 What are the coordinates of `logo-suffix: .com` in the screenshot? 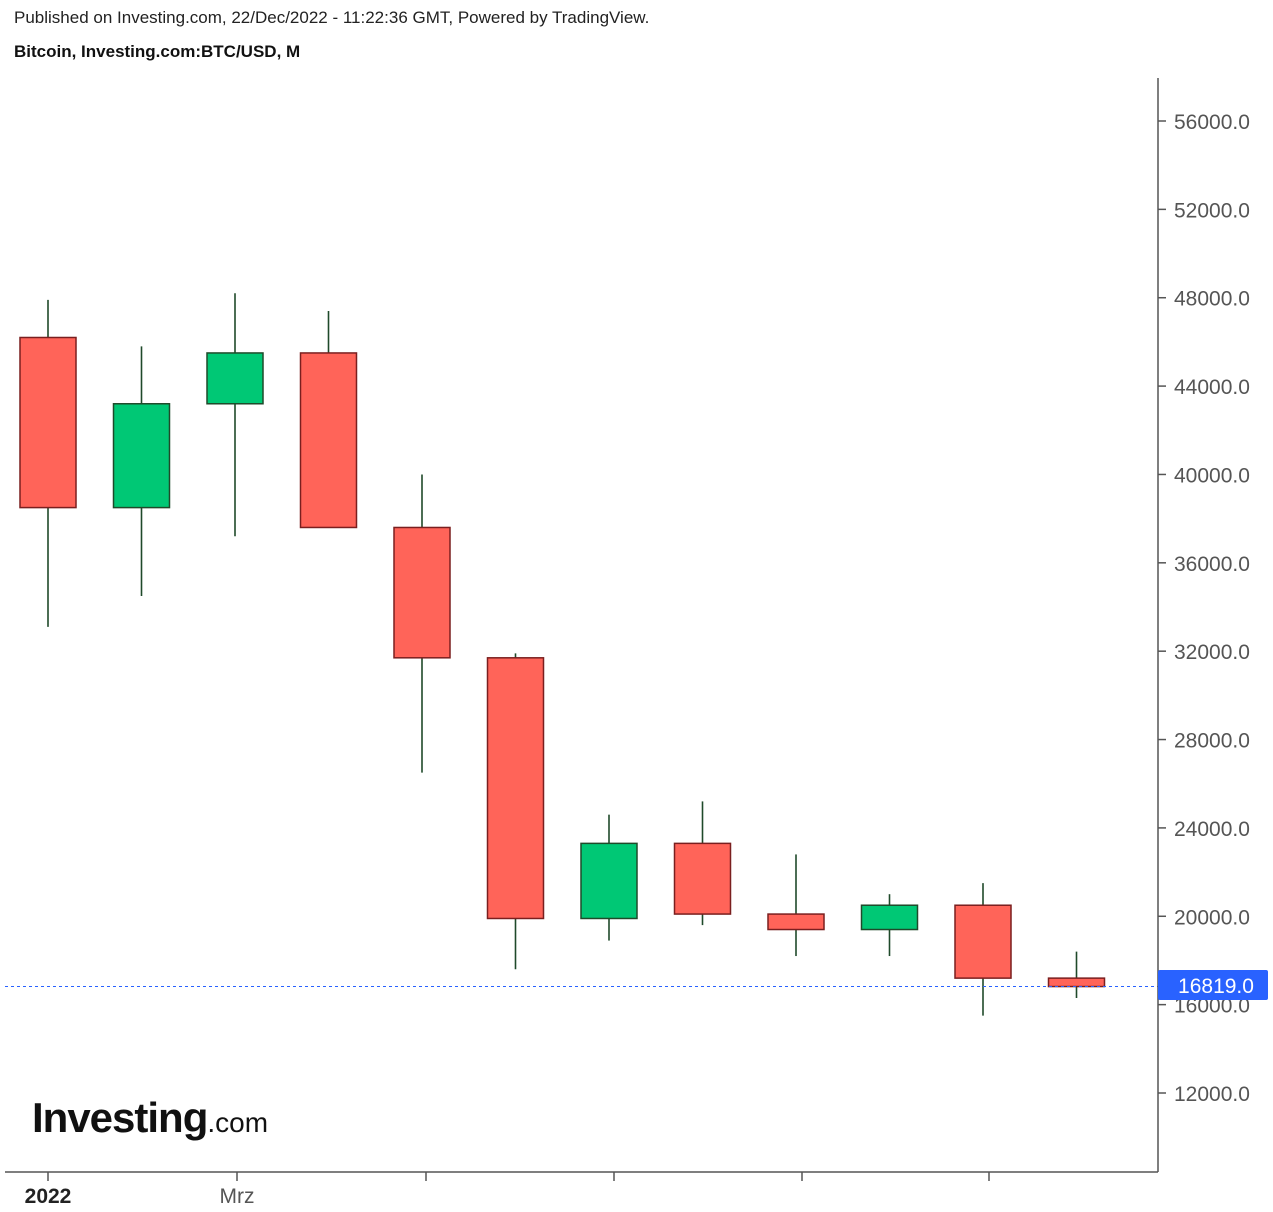 It's located at (238, 1122).